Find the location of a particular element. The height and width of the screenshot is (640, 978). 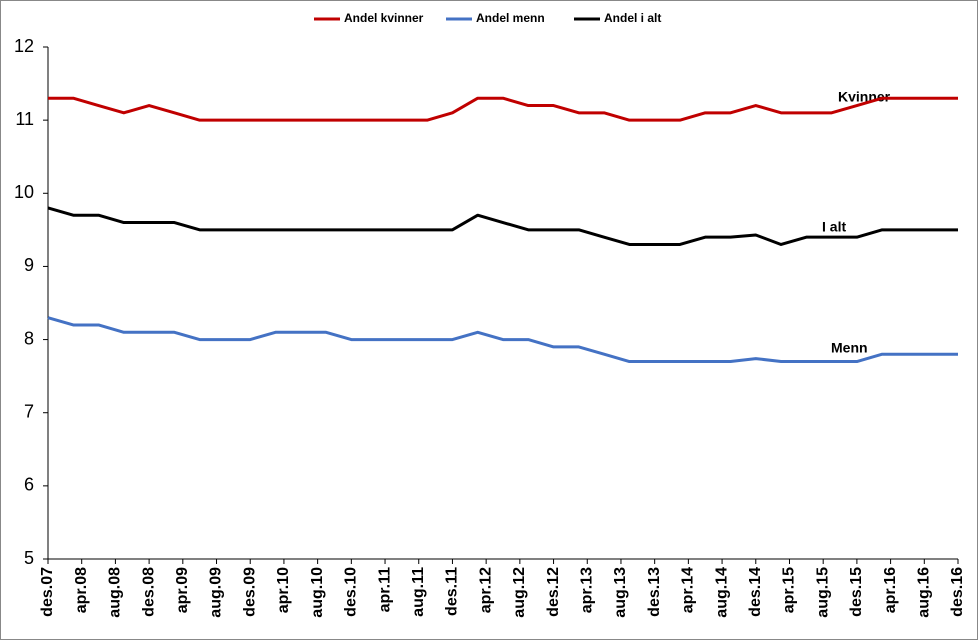

x-tick-label: aug.10 is located at coordinates (317, 592).